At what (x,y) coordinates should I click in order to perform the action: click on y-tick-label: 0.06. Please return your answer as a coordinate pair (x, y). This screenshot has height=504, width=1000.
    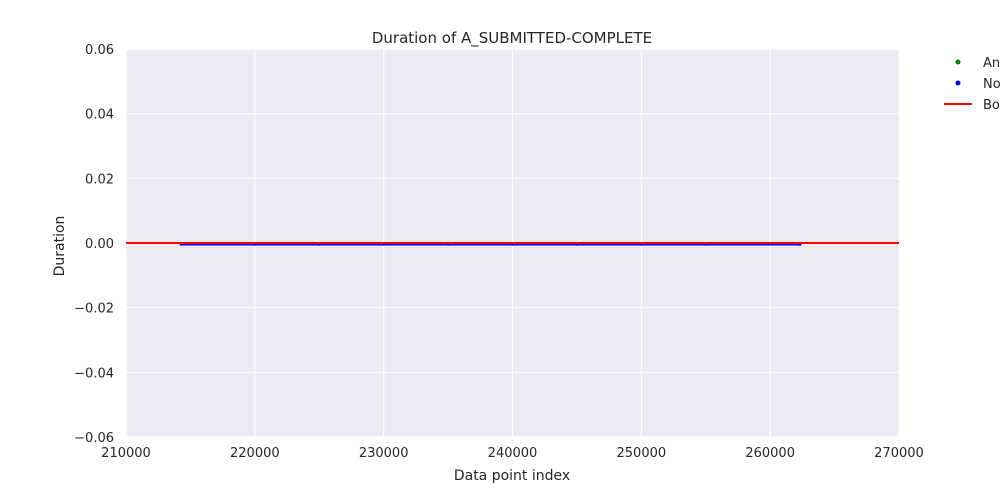
    Looking at the image, I should click on (99, 50).